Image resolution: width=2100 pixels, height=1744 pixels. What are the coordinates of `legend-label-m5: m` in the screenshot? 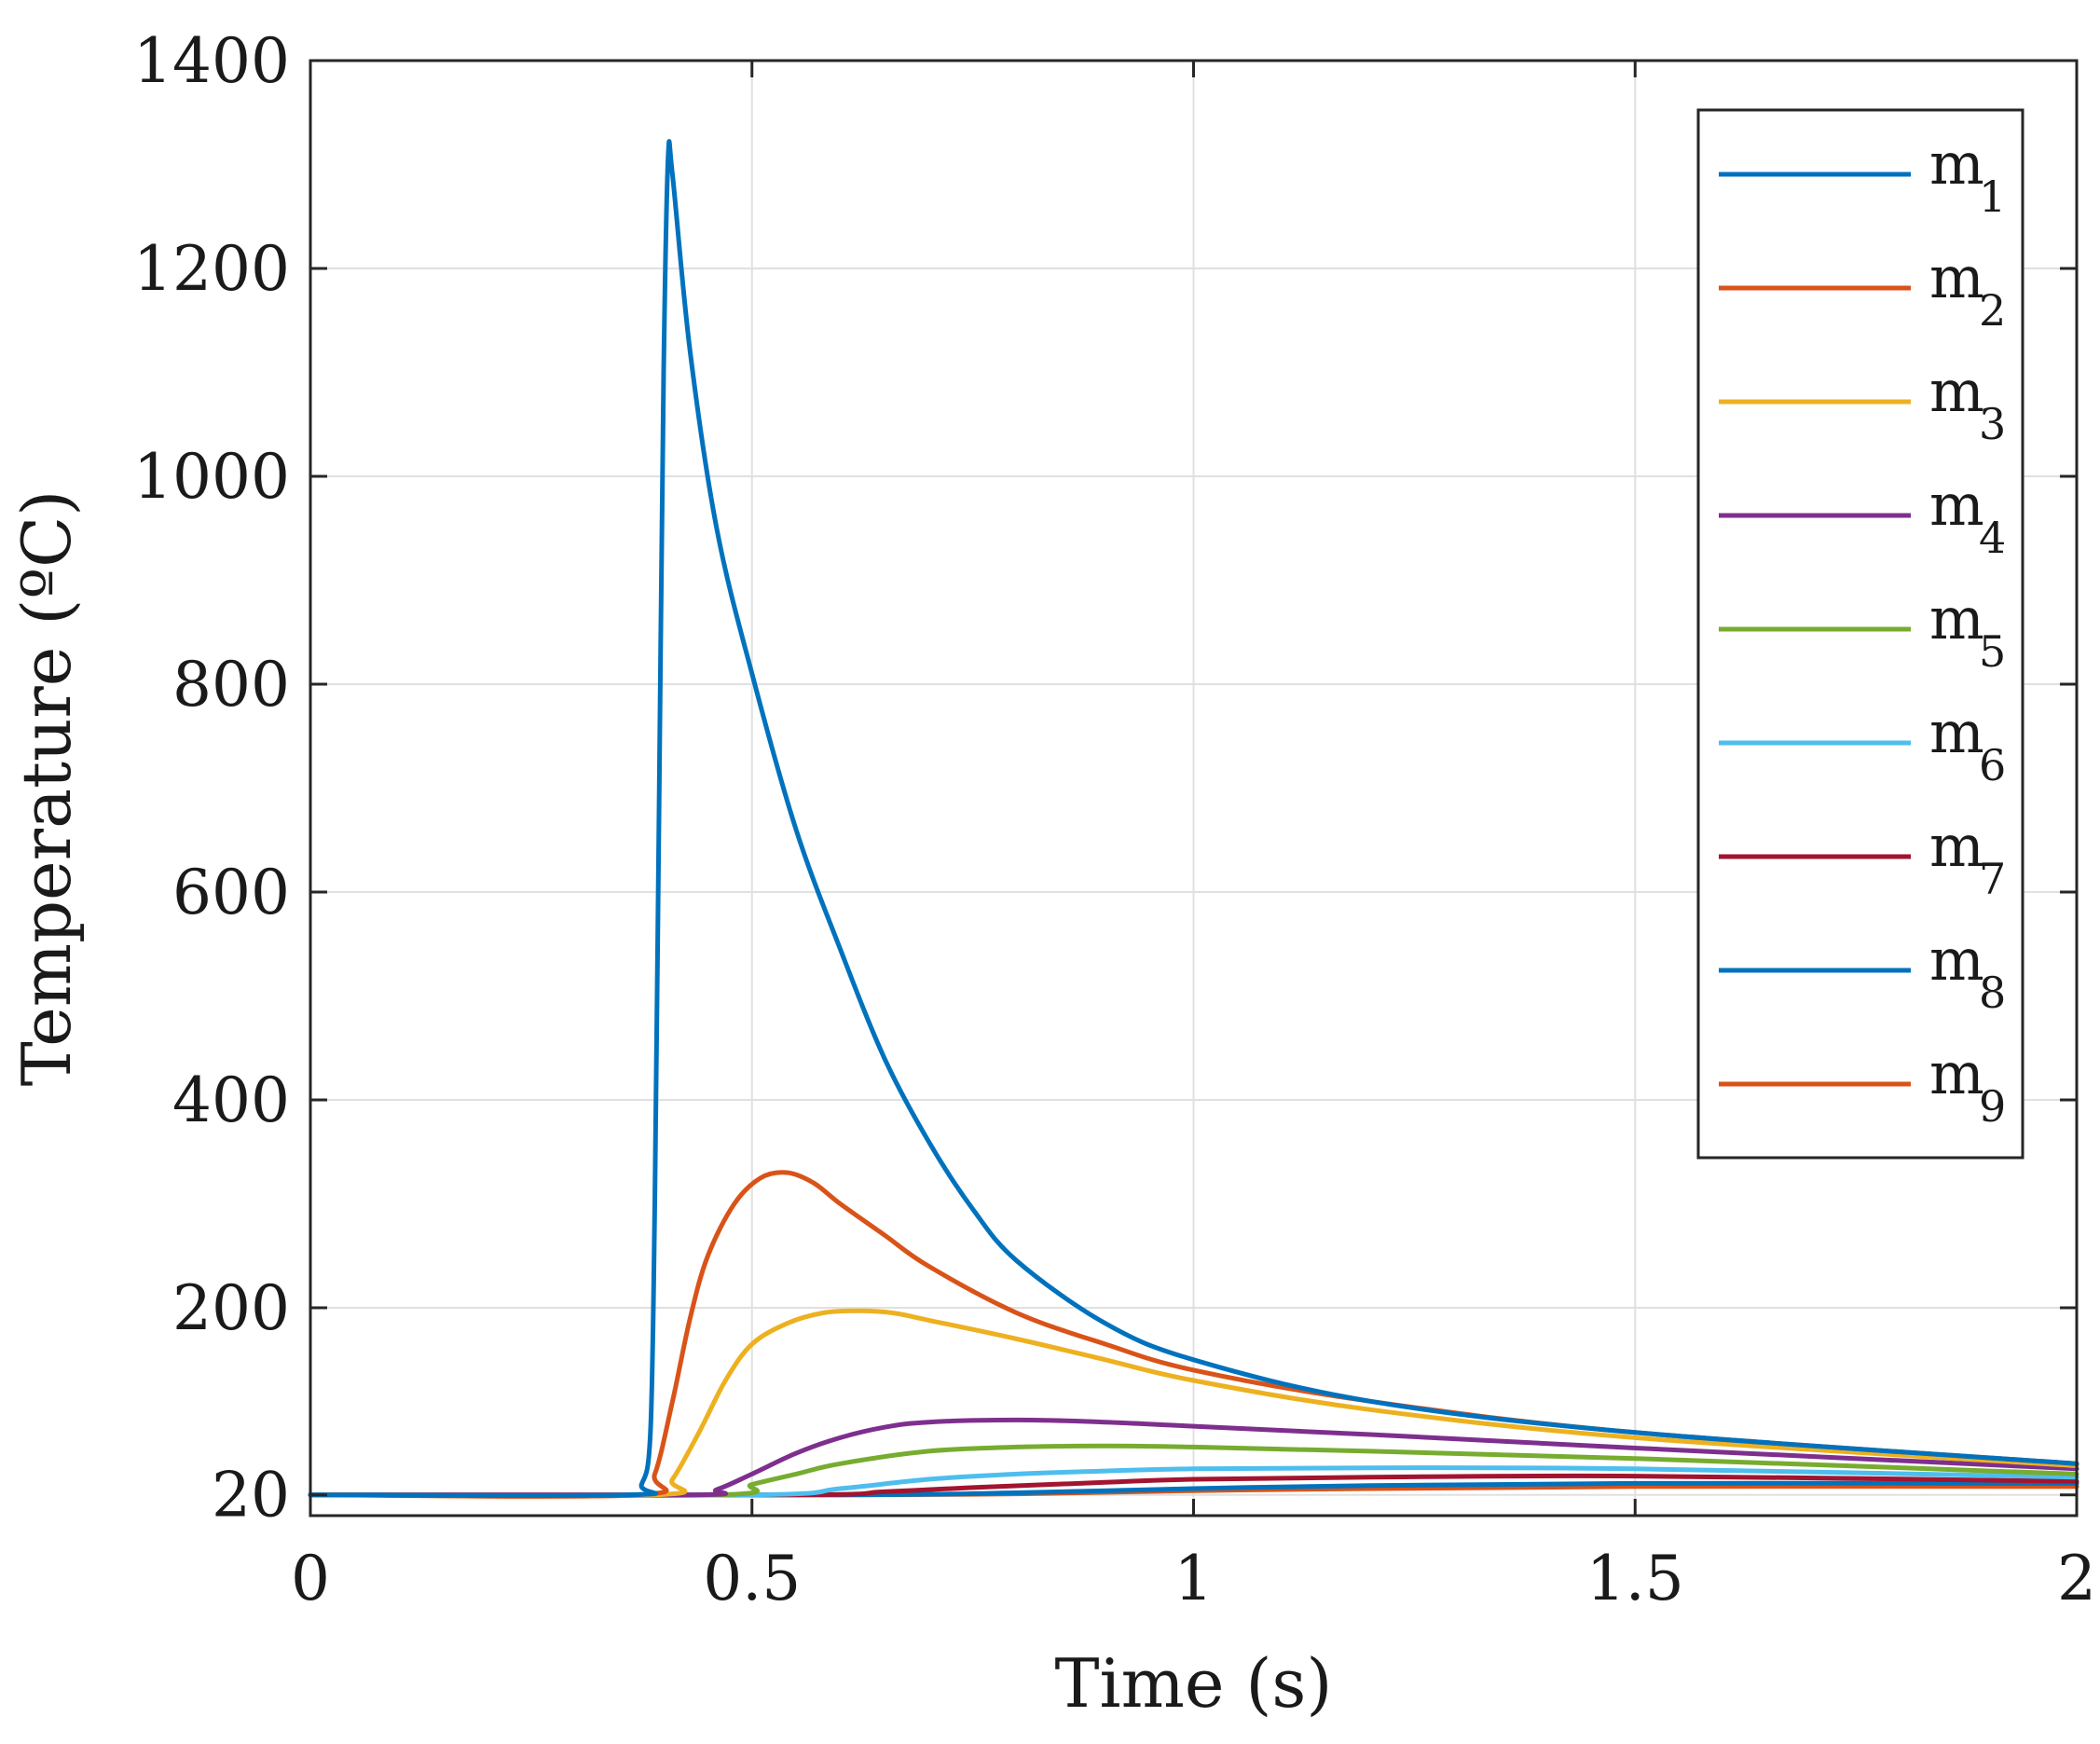 It's located at (1956, 618).